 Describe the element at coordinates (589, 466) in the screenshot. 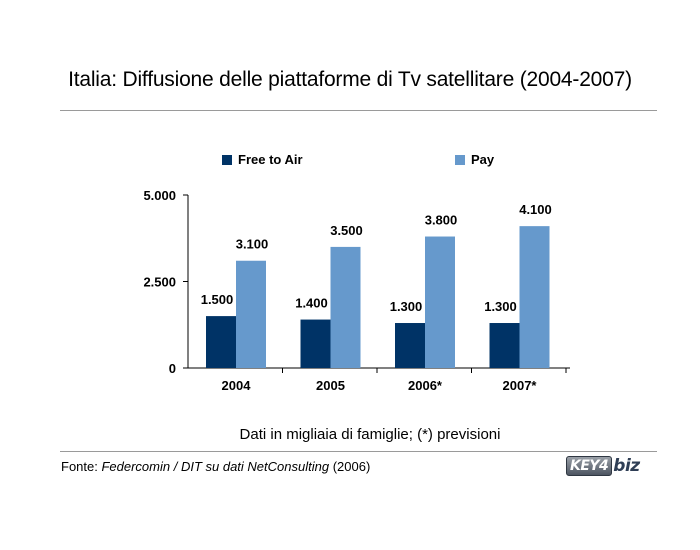

I see `logo-key-part: KEY4` at that location.